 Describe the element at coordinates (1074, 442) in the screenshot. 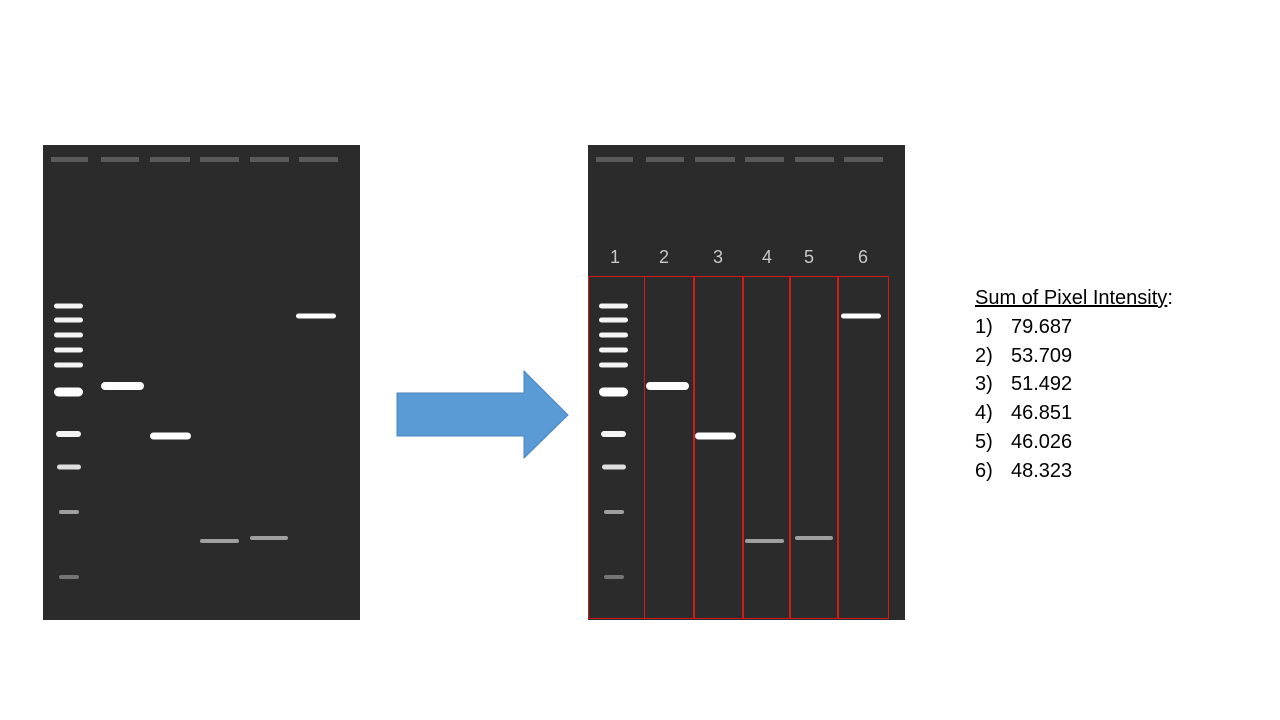

I see `intensity-row-5: 5) 46.026` at that location.